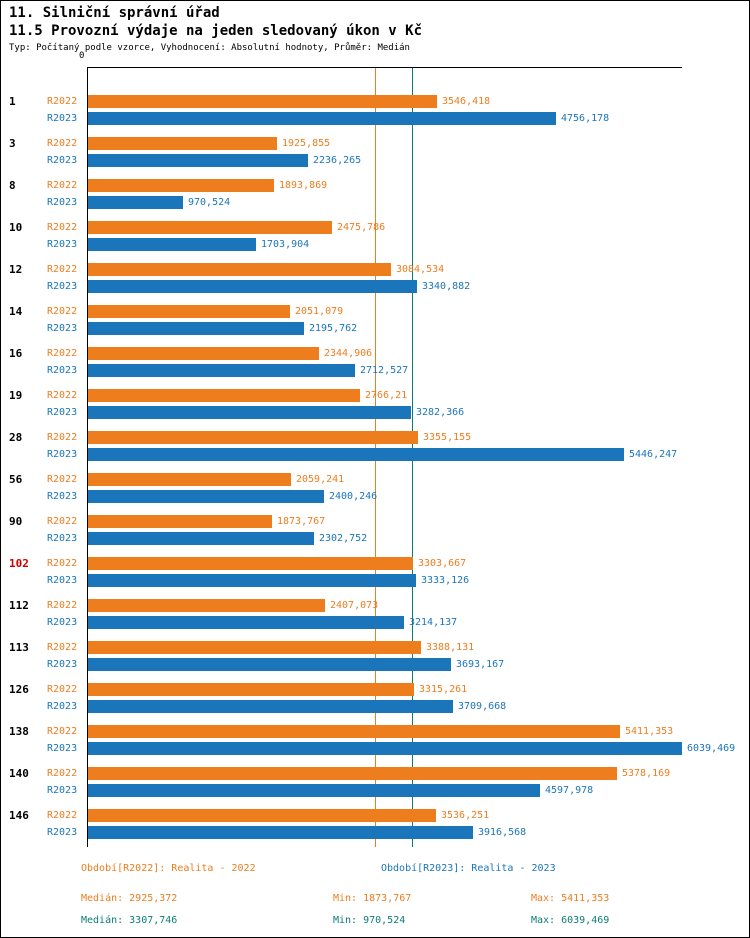 The height and width of the screenshot is (938, 750). I want to click on axis-top-line, so click(384, 67).